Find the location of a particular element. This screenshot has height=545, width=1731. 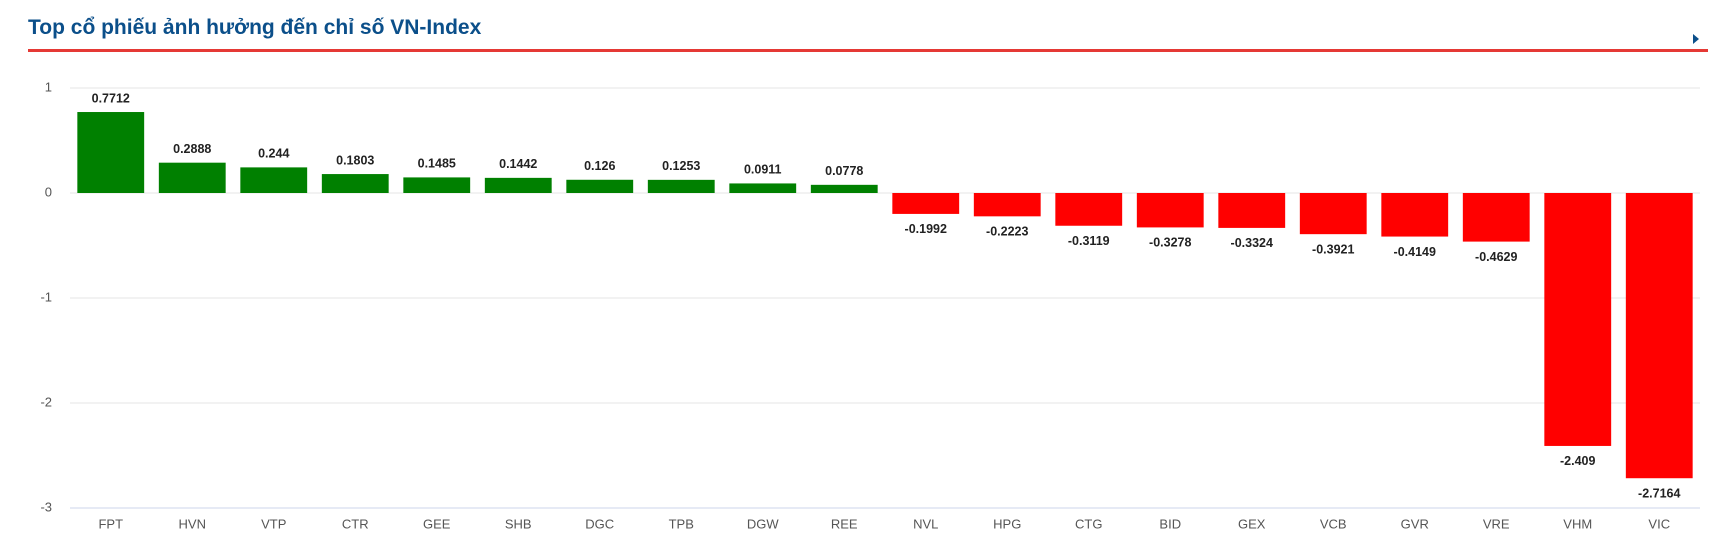

x-tick-label: VHM is located at coordinates (1577, 523).